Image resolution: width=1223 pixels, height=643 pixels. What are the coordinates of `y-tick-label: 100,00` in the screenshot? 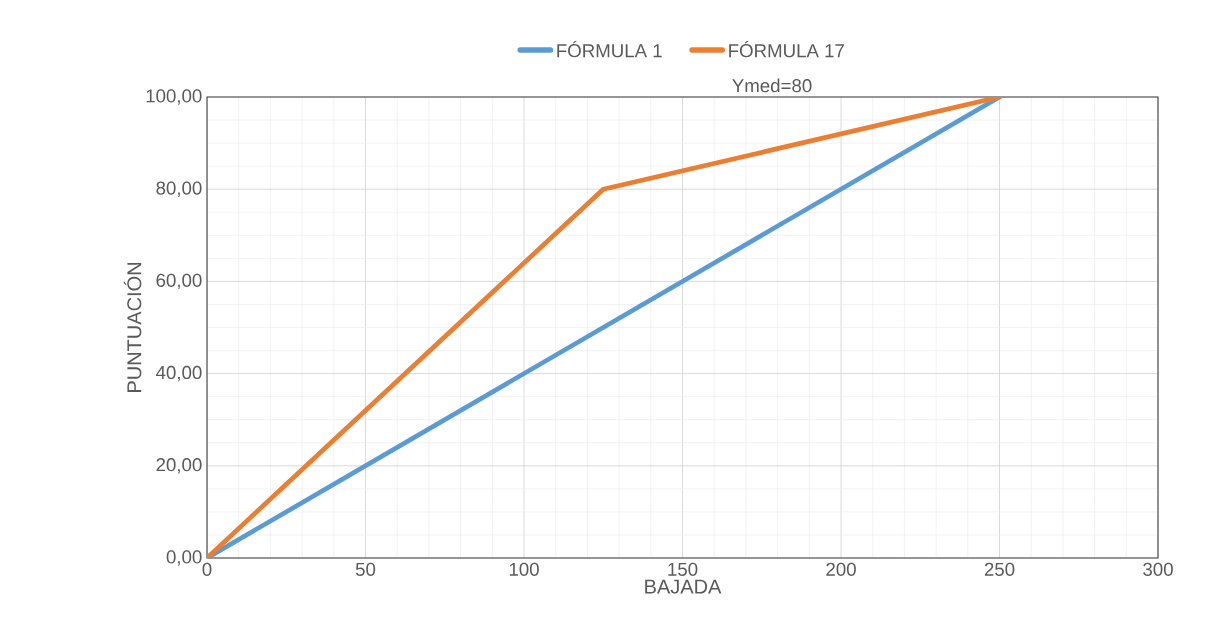 It's located at (174, 97).